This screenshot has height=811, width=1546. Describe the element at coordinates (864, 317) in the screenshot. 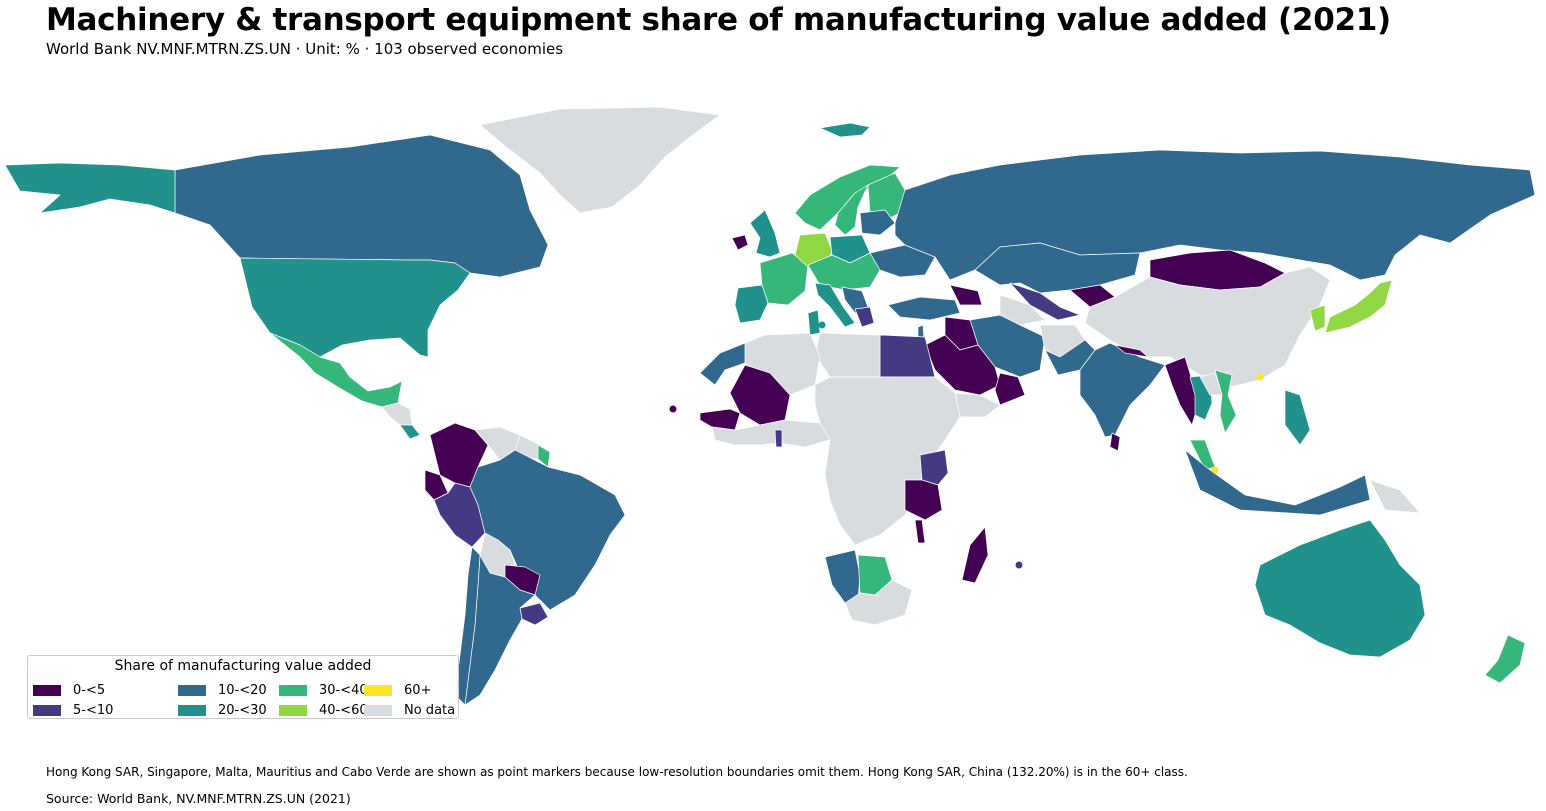

I see `region-greece` at that location.